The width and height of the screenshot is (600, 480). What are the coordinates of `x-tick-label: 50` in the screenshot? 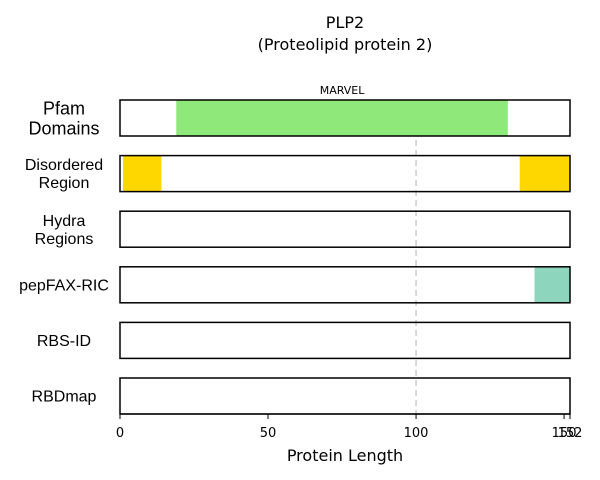 It's located at (268, 433).